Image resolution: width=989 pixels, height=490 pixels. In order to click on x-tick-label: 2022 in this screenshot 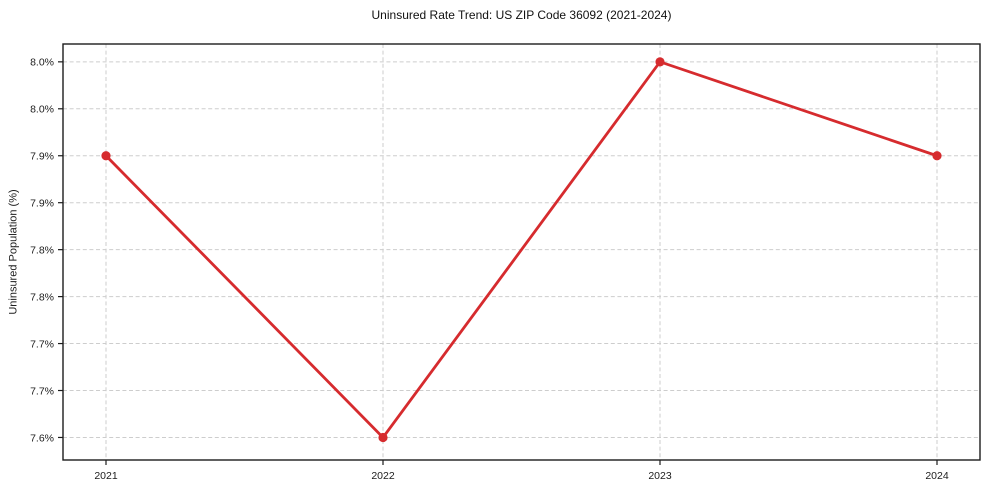, I will do `click(383, 476)`.